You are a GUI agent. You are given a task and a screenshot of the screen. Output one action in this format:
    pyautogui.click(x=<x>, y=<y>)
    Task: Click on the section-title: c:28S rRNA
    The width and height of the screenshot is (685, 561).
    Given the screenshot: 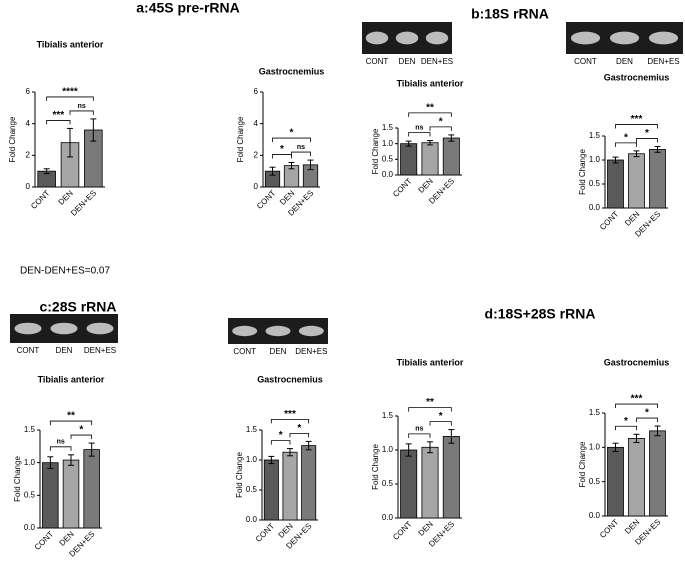 What is the action you would take?
    pyautogui.click(x=77, y=307)
    